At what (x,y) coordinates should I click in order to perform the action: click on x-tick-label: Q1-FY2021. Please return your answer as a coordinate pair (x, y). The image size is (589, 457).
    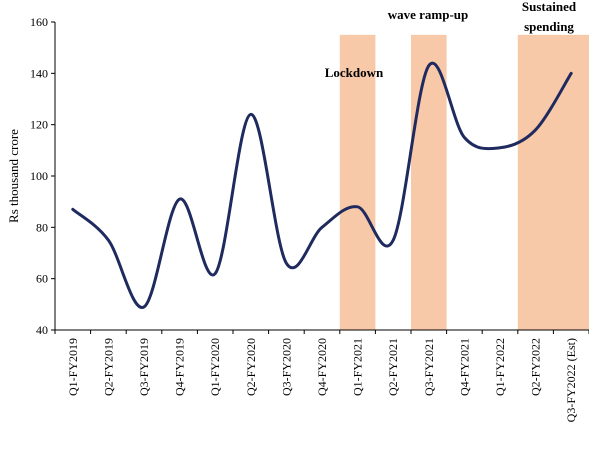
    Looking at the image, I should click on (358, 367).